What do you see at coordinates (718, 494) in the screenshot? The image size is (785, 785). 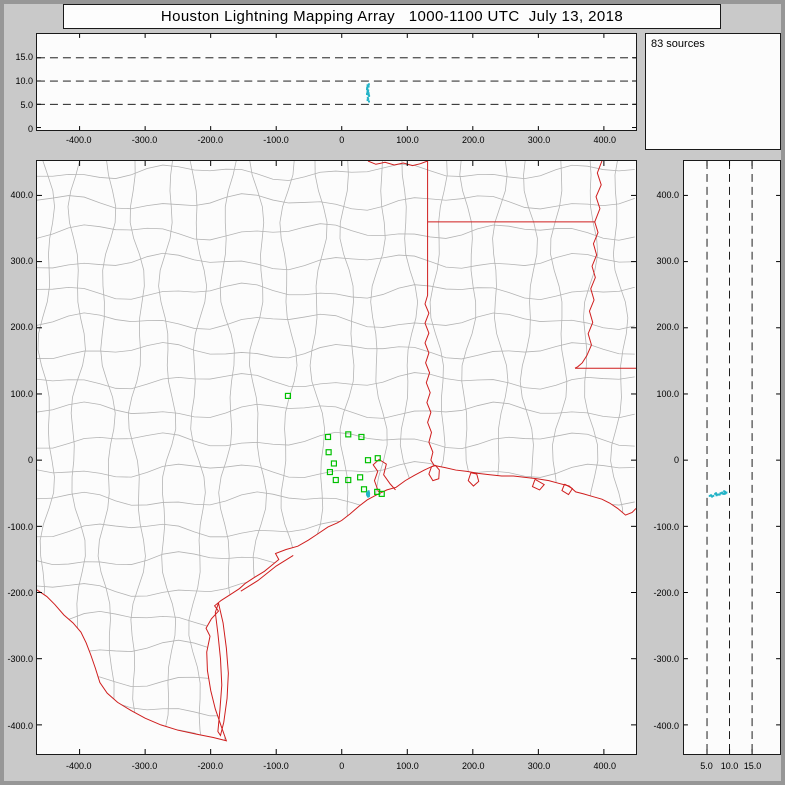 I see `lightning-sources-alt-ns` at bounding box center [718, 494].